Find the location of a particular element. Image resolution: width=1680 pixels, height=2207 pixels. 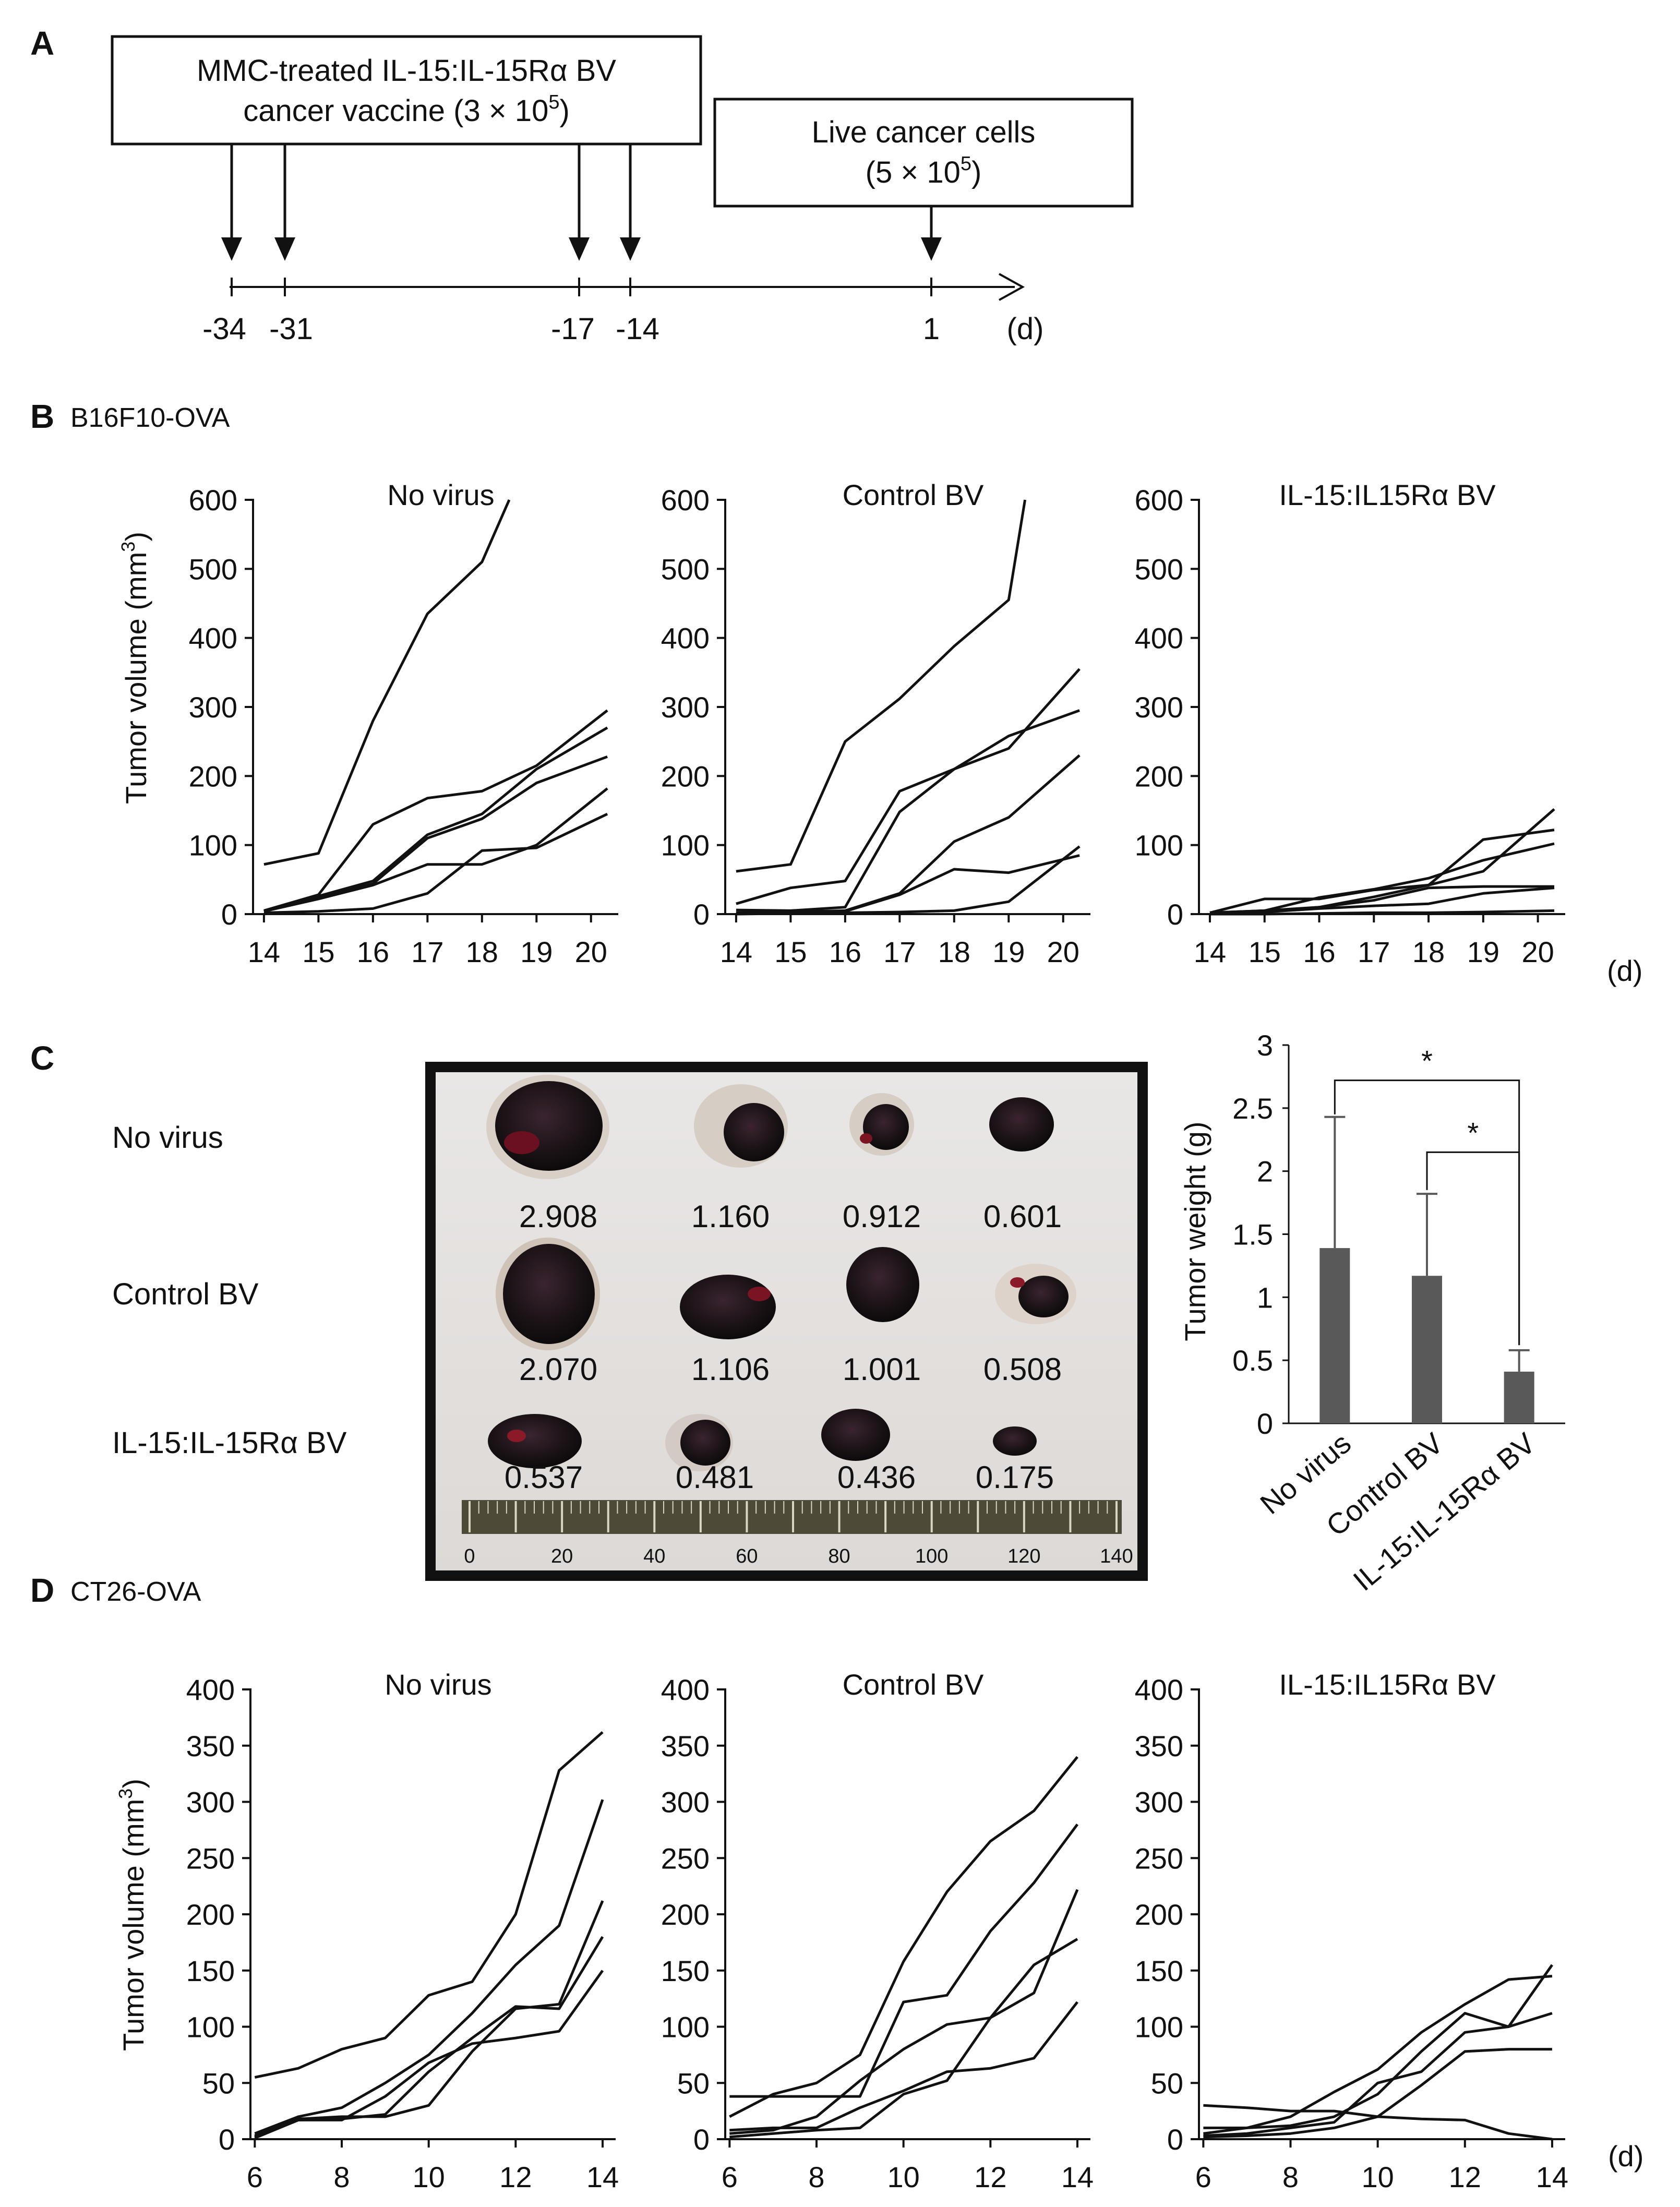

cells-box is located at coordinates (923, 153).